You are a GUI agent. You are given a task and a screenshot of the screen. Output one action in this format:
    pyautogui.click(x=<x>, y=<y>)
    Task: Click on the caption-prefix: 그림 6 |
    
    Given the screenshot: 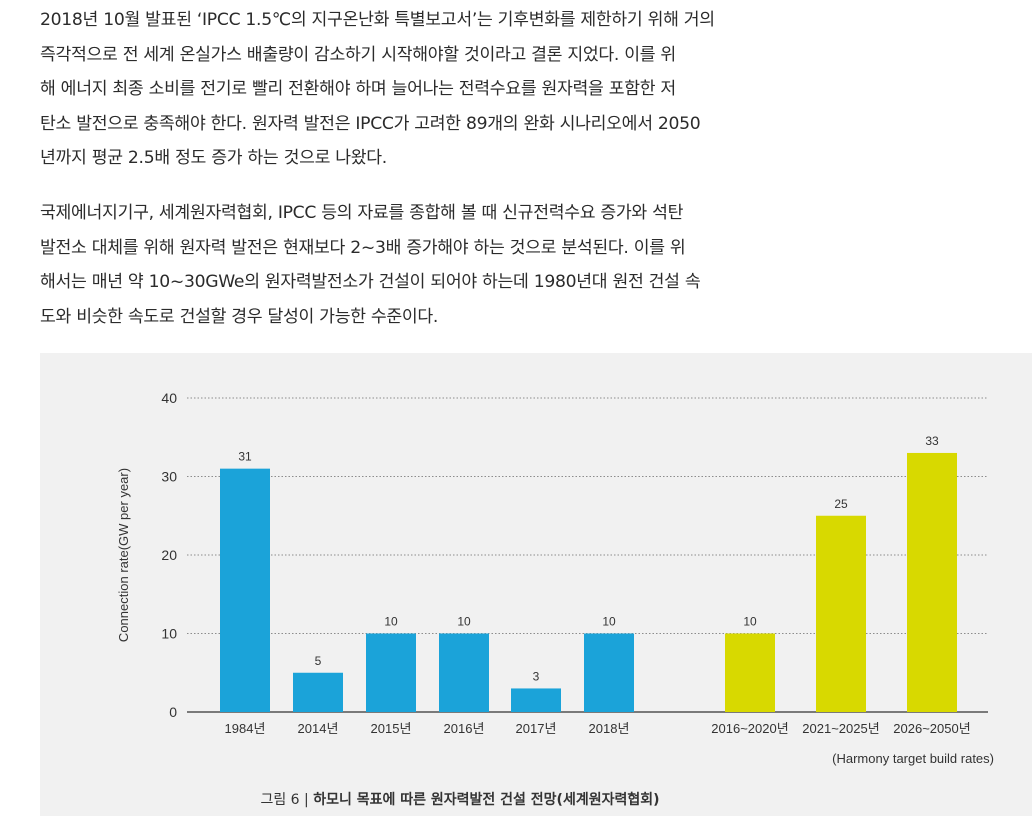 What is the action you would take?
    pyautogui.click(x=287, y=800)
    